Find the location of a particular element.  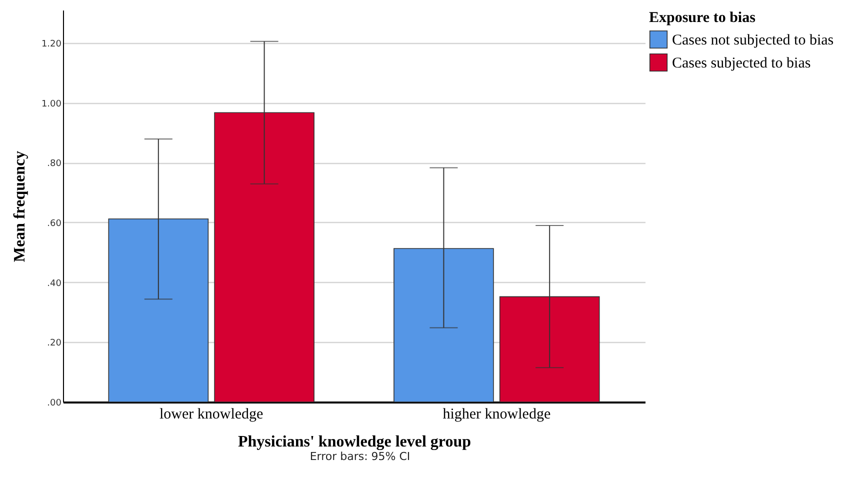

legend-label: Cases subjected to bias is located at coordinates (741, 64).